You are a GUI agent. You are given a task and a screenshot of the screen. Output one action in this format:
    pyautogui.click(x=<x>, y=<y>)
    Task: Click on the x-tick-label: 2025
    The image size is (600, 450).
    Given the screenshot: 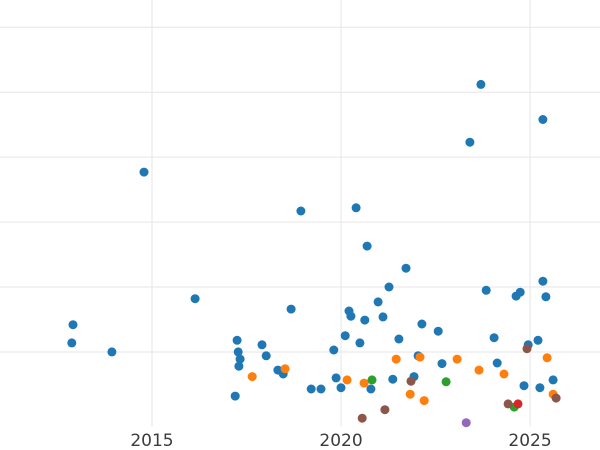 What is the action you would take?
    pyautogui.click(x=529, y=440)
    